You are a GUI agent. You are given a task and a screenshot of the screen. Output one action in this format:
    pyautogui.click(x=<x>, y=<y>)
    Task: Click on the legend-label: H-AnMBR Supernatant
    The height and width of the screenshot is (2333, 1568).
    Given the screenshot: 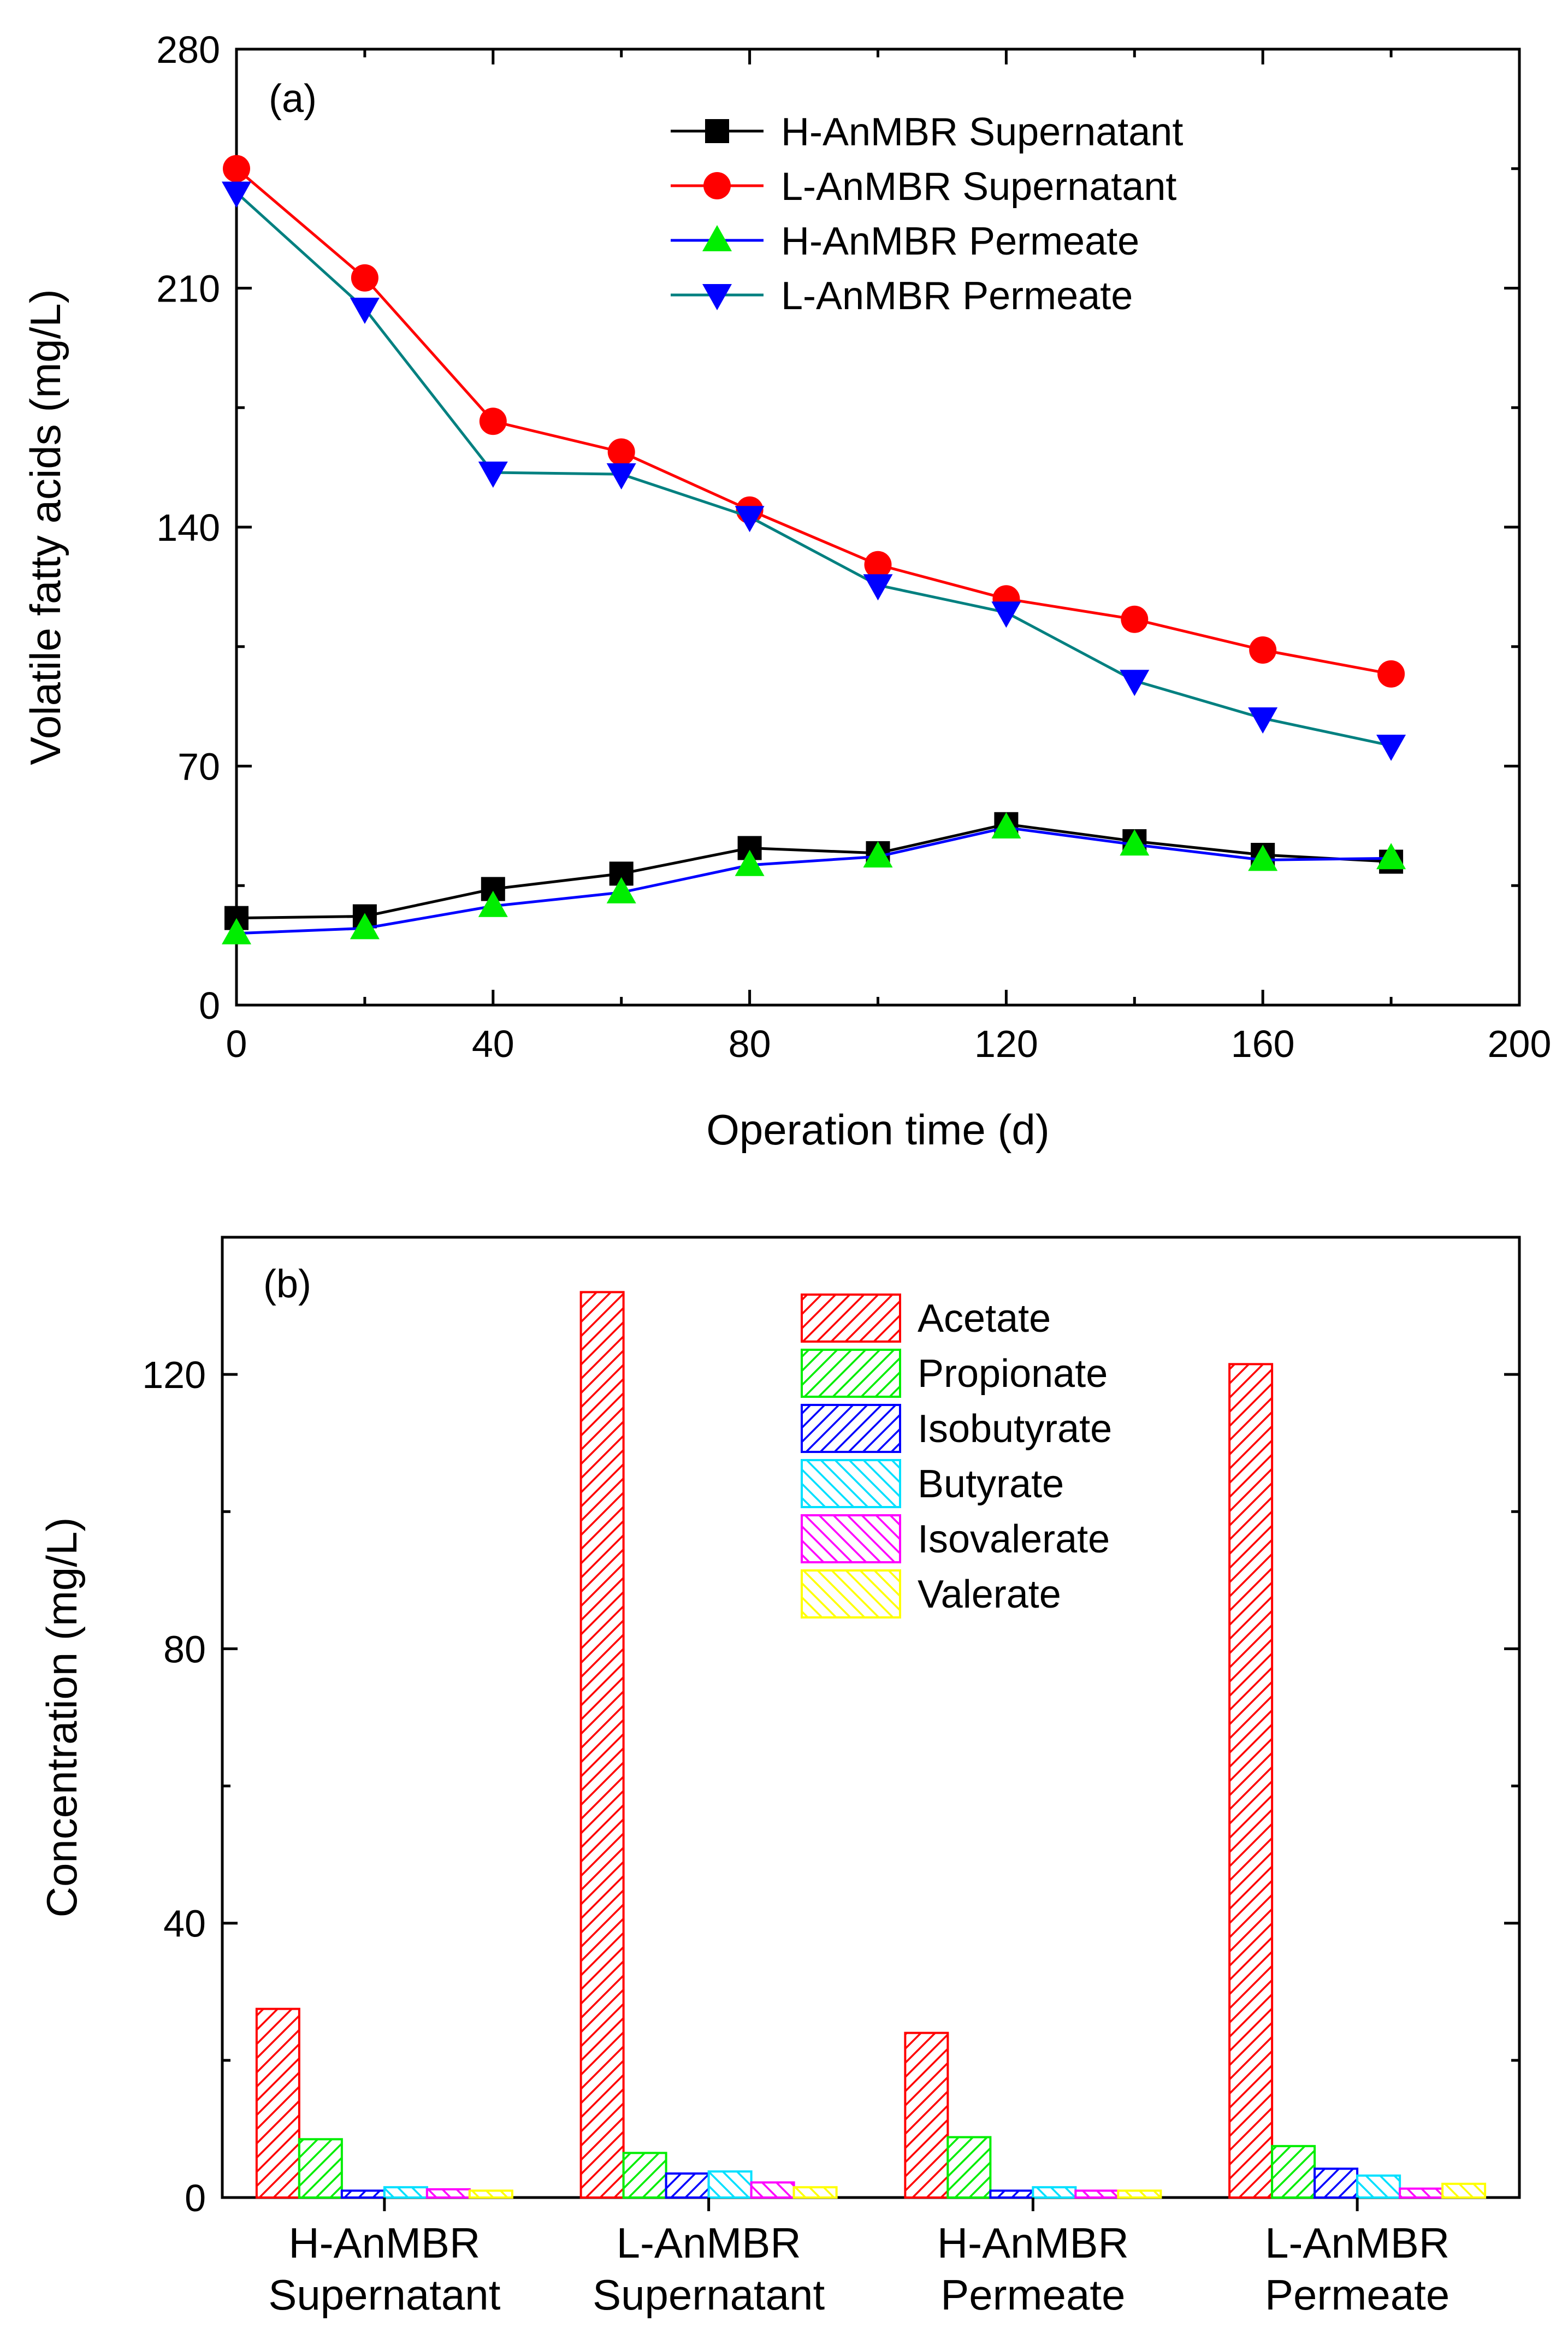 What is the action you would take?
    pyautogui.click(x=982, y=132)
    